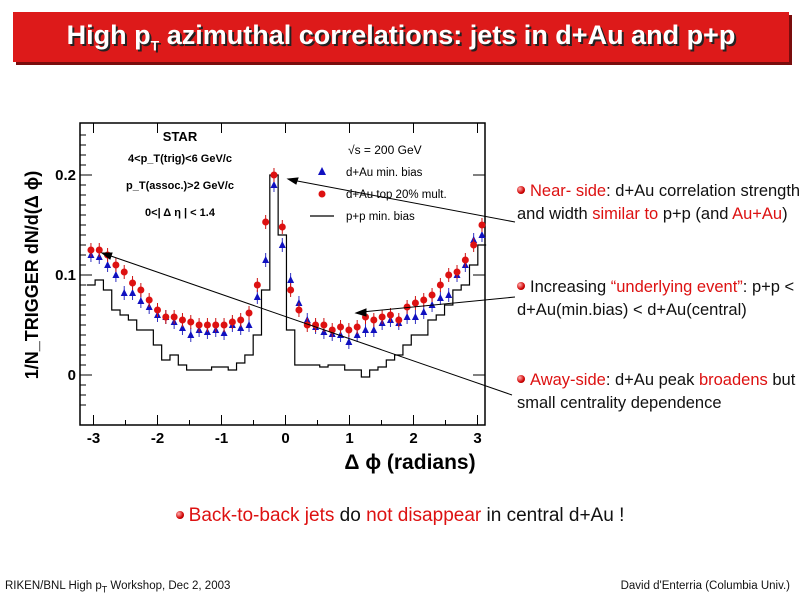 This screenshot has width=800, height=600. I want to click on x-tick-label: -2, so click(157, 438).